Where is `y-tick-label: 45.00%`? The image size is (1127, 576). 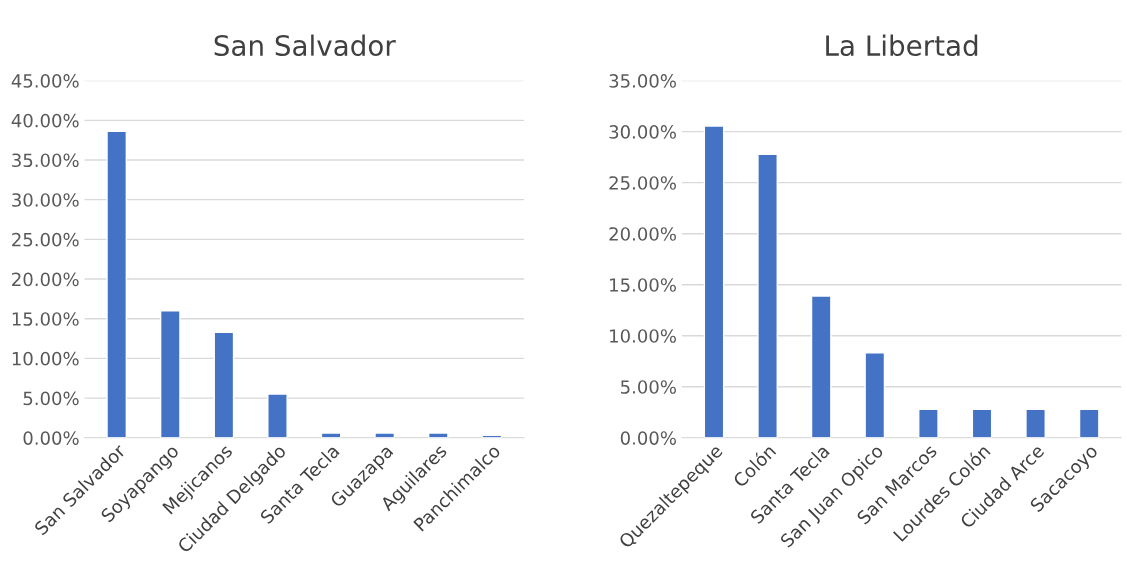
y-tick-label: 45.00% is located at coordinates (45, 81).